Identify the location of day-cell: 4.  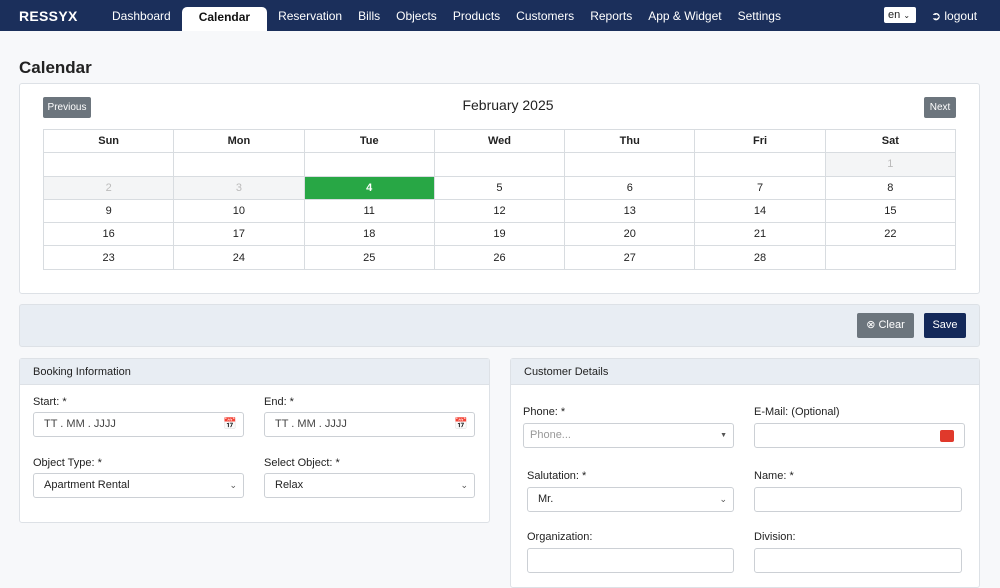
(369, 187).